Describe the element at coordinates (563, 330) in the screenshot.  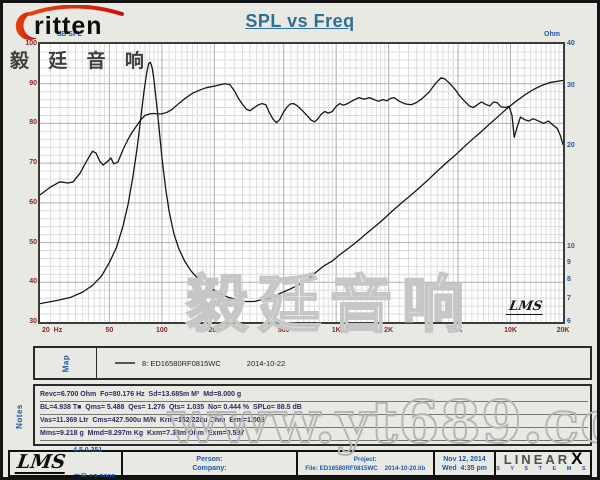
I see `x-tick-label: 20K` at that location.